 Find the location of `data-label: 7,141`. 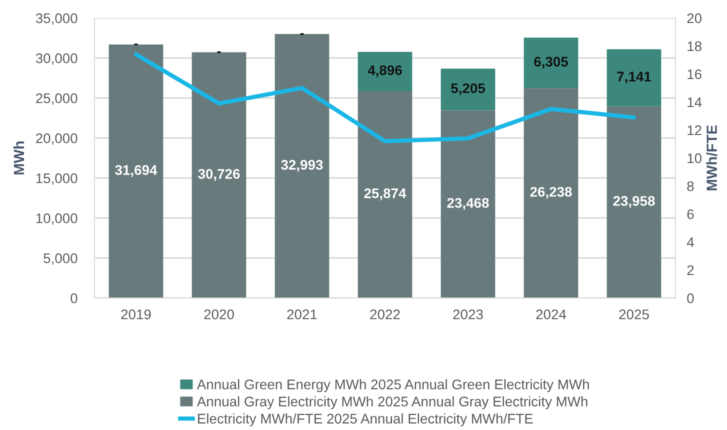

data-label: 7,141 is located at coordinates (634, 78).